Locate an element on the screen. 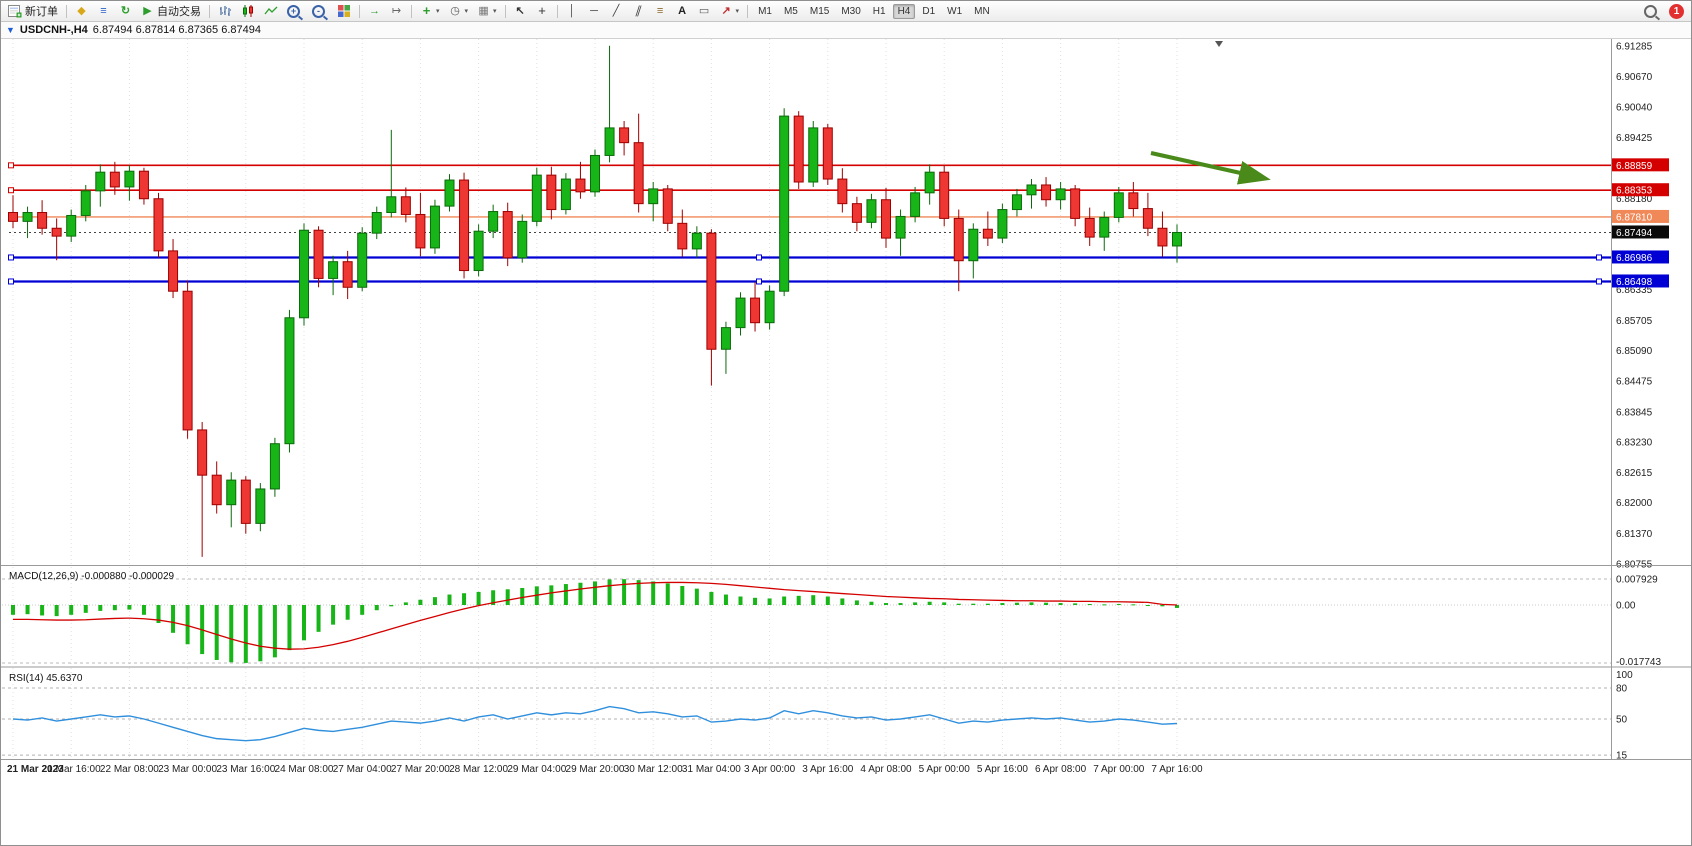 This screenshot has width=1692, height=846. fibonacci-button: ≡ is located at coordinates (660, 11).